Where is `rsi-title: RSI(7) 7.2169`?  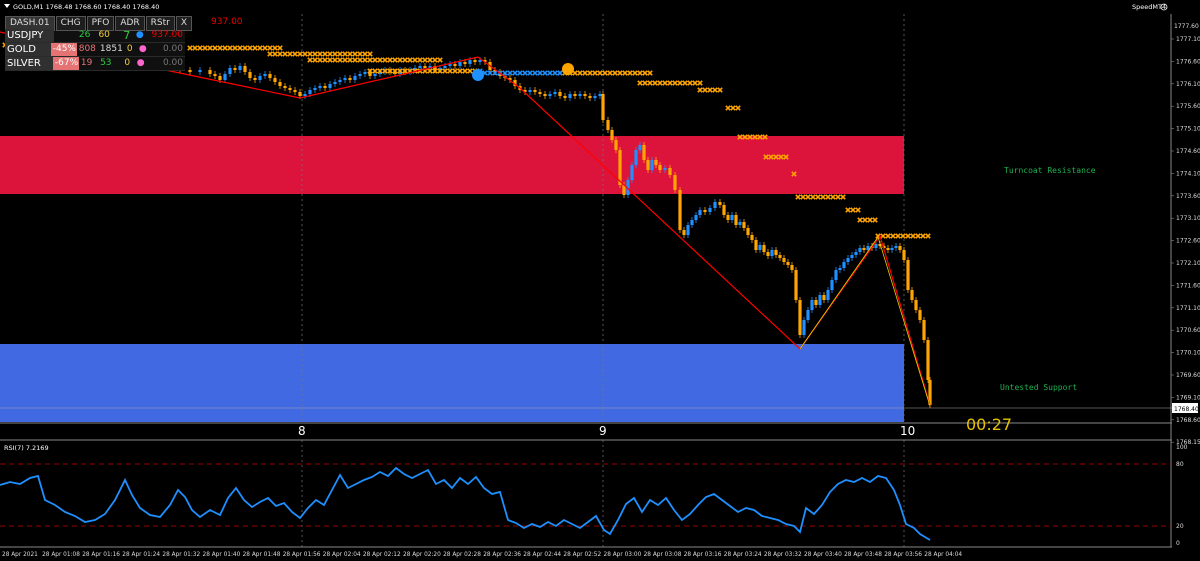
rsi-title: RSI(7) 7.2169 is located at coordinates (26, 448).